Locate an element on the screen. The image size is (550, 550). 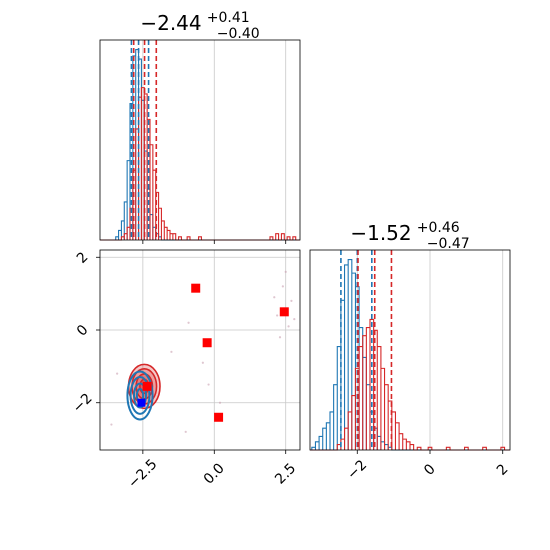
y-tick-label: 2 is located at coordinates (83, 258).